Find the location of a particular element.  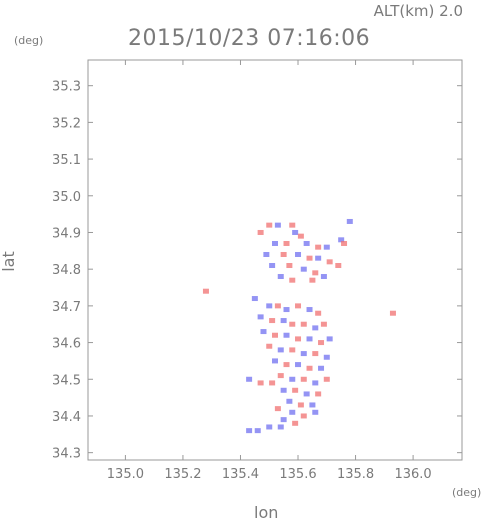

y-tick-label: 35.0 is located at coordinates (66, 197).